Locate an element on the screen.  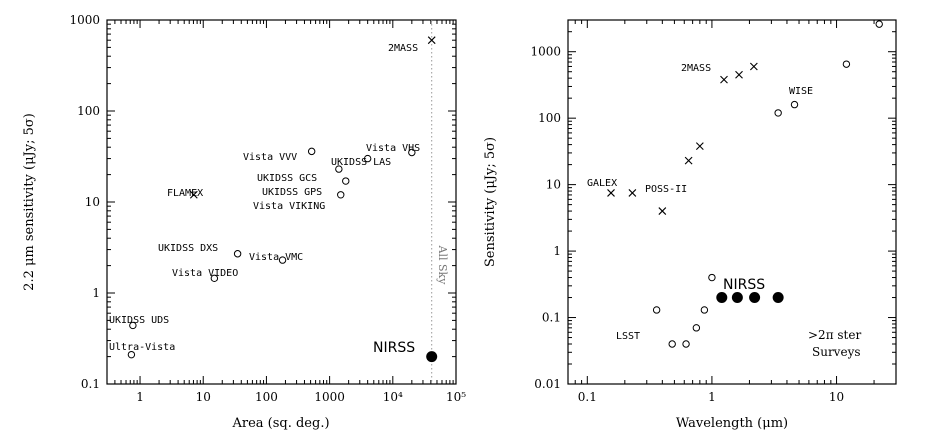
label-ukidss-las: UKIDSS LAS is located at coordinates (361, 162).